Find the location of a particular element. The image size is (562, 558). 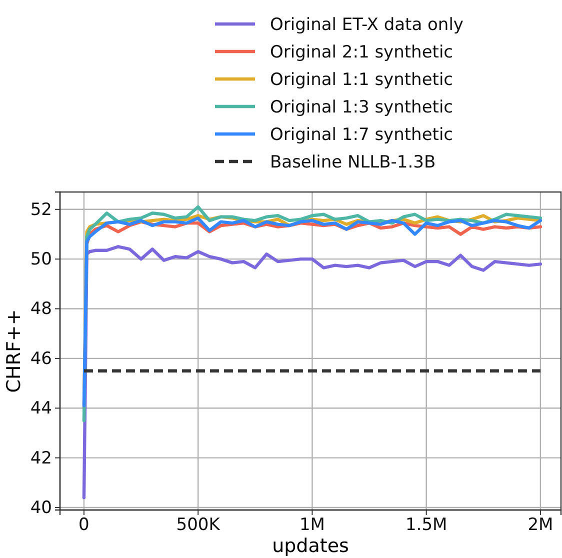

y-axis-title: CHRF++ is located at coordinates (14, 351).